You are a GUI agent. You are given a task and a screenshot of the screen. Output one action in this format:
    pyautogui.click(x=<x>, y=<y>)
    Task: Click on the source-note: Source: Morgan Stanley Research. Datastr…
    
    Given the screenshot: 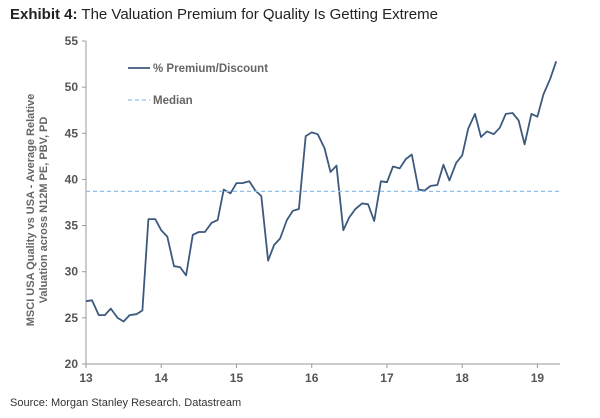 What is the action you would take?
    pyautogui.click(x=126, y=403)
    